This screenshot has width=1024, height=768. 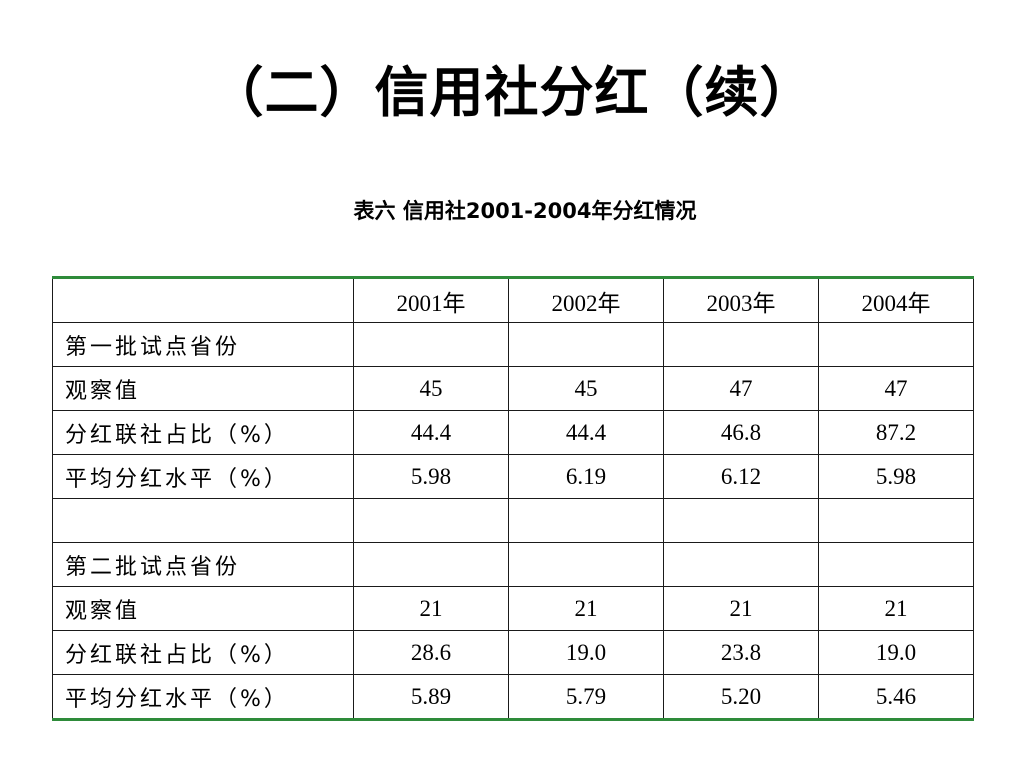 What do you see at coordinates (741, 697) in the screenshot?
I see `value-cell: 5.20` at bounding box center [741, 697].